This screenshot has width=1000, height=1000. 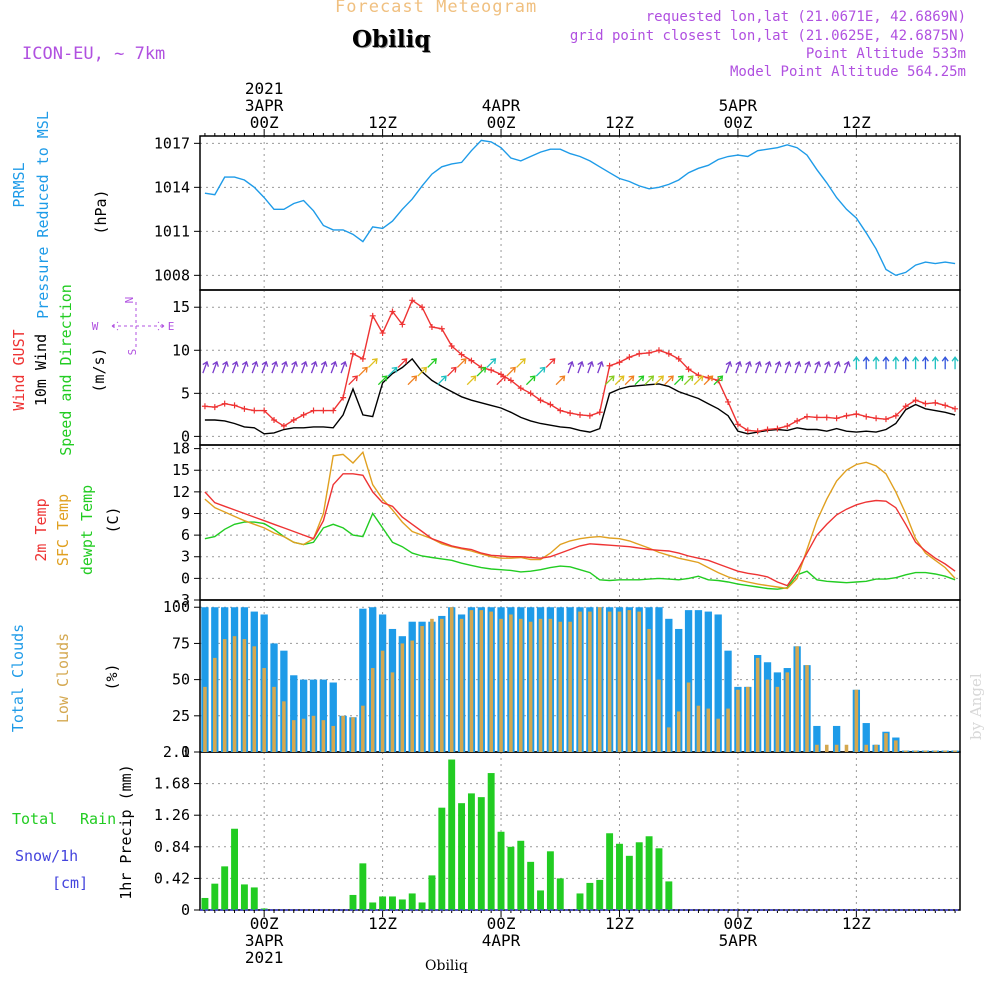 What do you see at coordinates (264, 940) in the screenshot?
I see `time-label-bottom: 3APR` at bounding box center [264, 940].